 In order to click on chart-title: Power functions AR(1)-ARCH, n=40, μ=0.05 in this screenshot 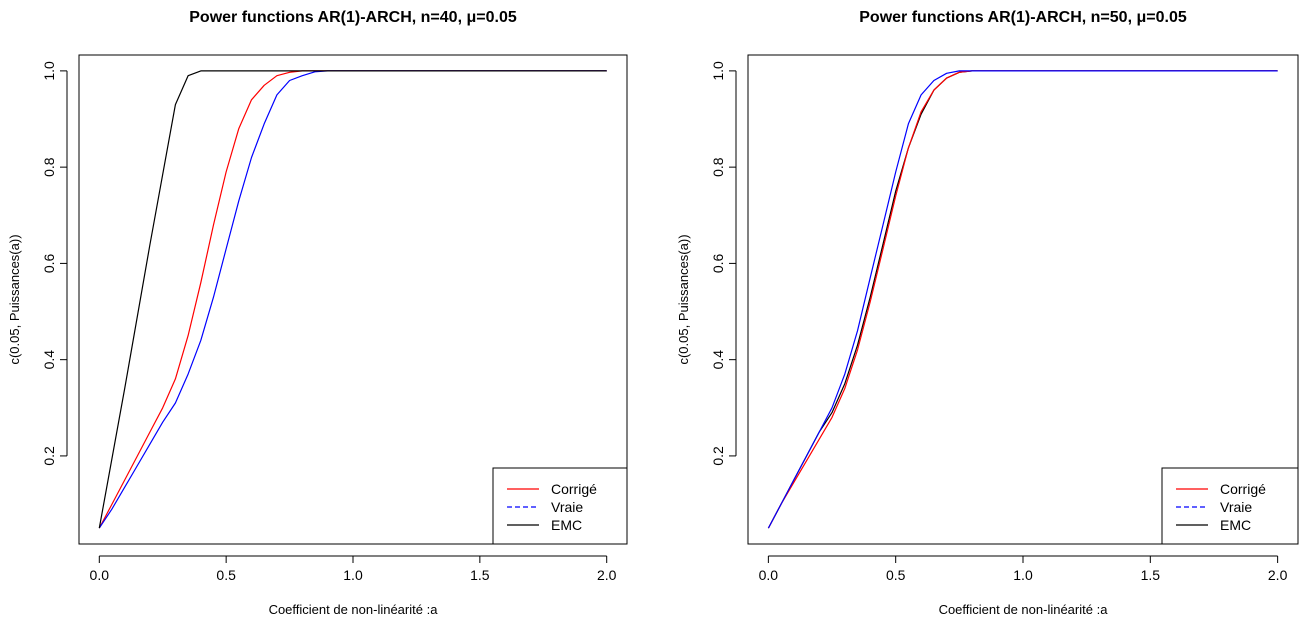, I will do `click(353, 17)`.